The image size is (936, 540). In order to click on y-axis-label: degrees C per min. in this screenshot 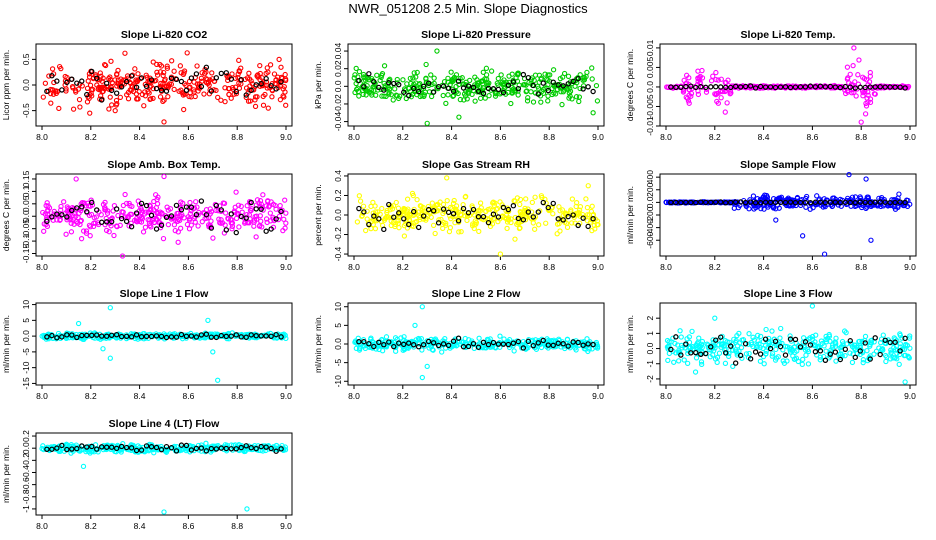, I will do `click(630, 85)`.